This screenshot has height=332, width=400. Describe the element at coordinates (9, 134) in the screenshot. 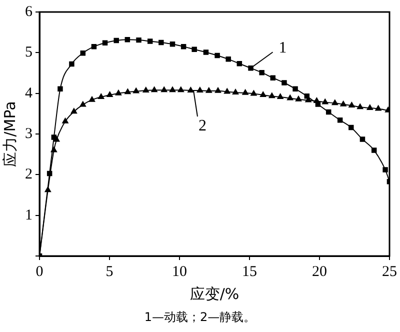

I see `y-axis-title: 应力/MPa` at that location.